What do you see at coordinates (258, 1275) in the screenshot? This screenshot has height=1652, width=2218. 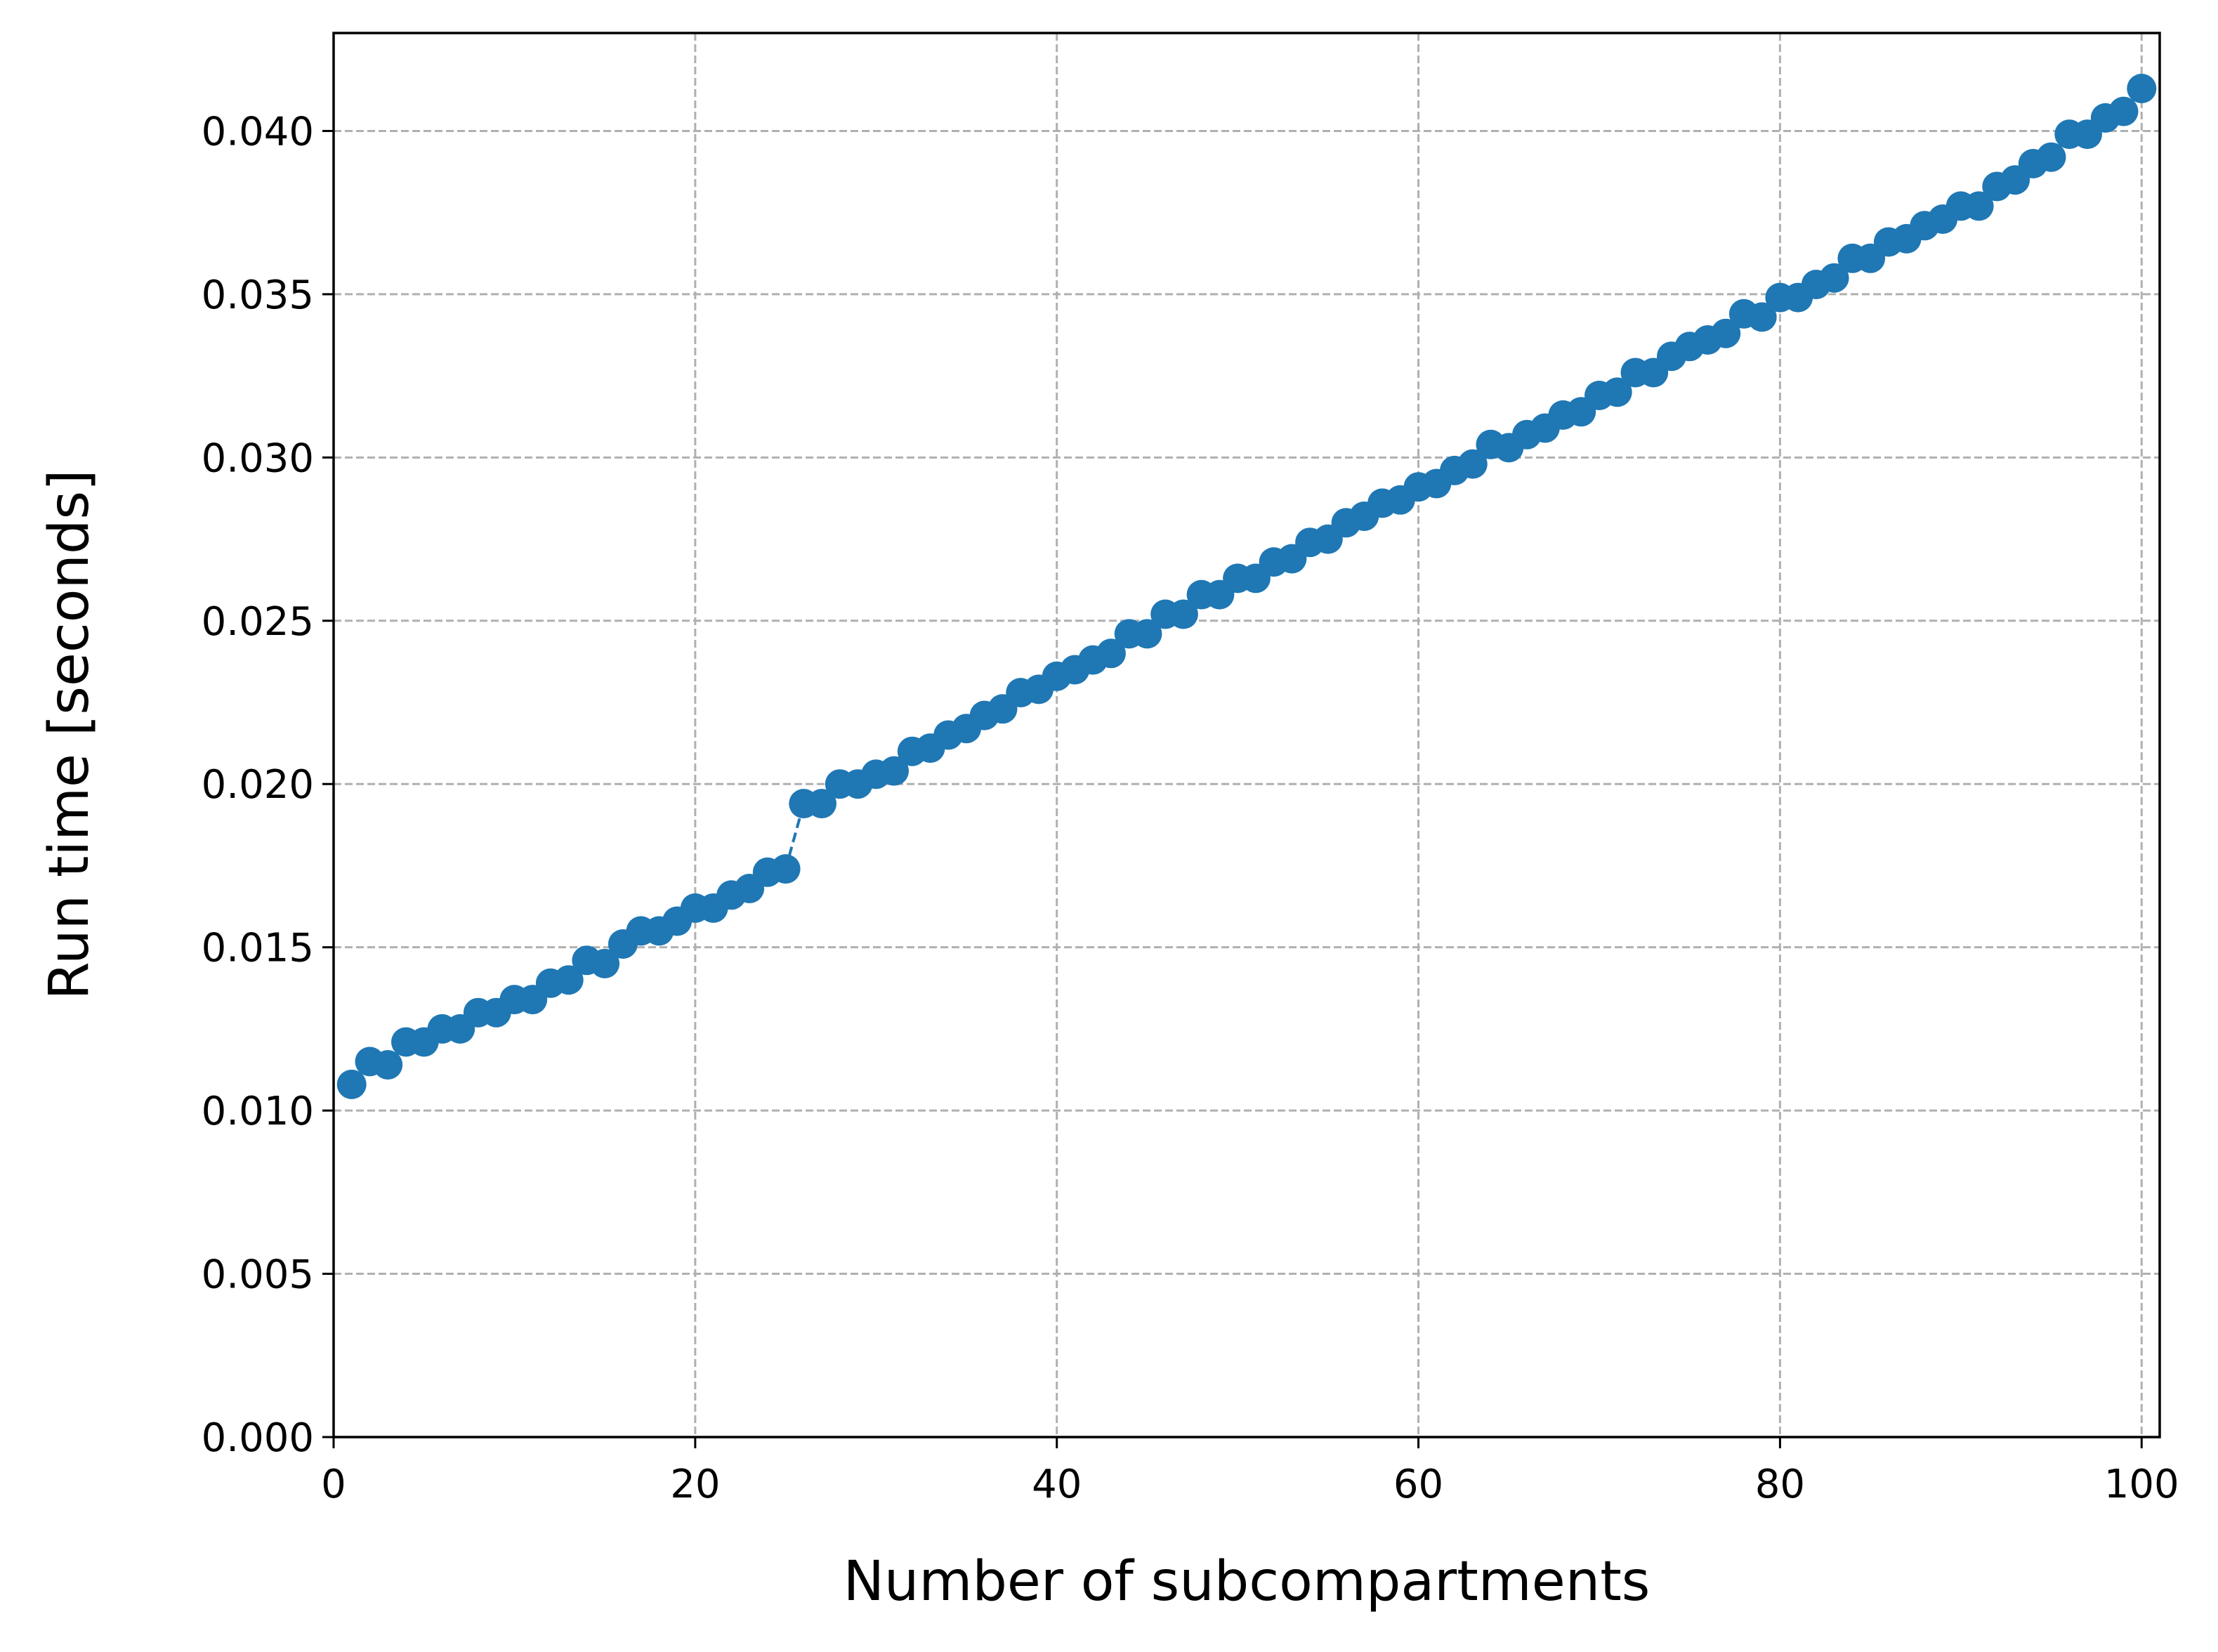 I see `y-tick-label: 0.005` at bounding box center [258, 1275].